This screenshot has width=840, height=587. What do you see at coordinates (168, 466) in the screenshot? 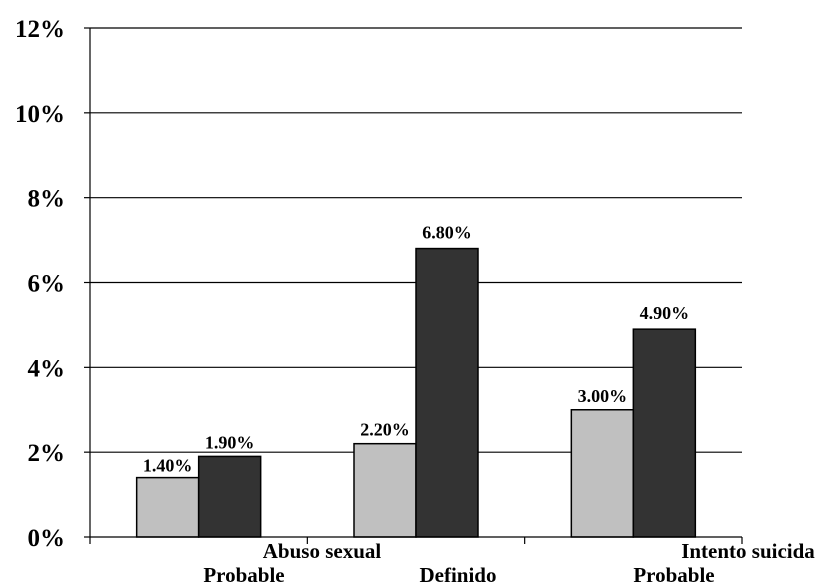
I see `data-label-series-1-cat-1: 1.40%` at bounding box center [168, 466].